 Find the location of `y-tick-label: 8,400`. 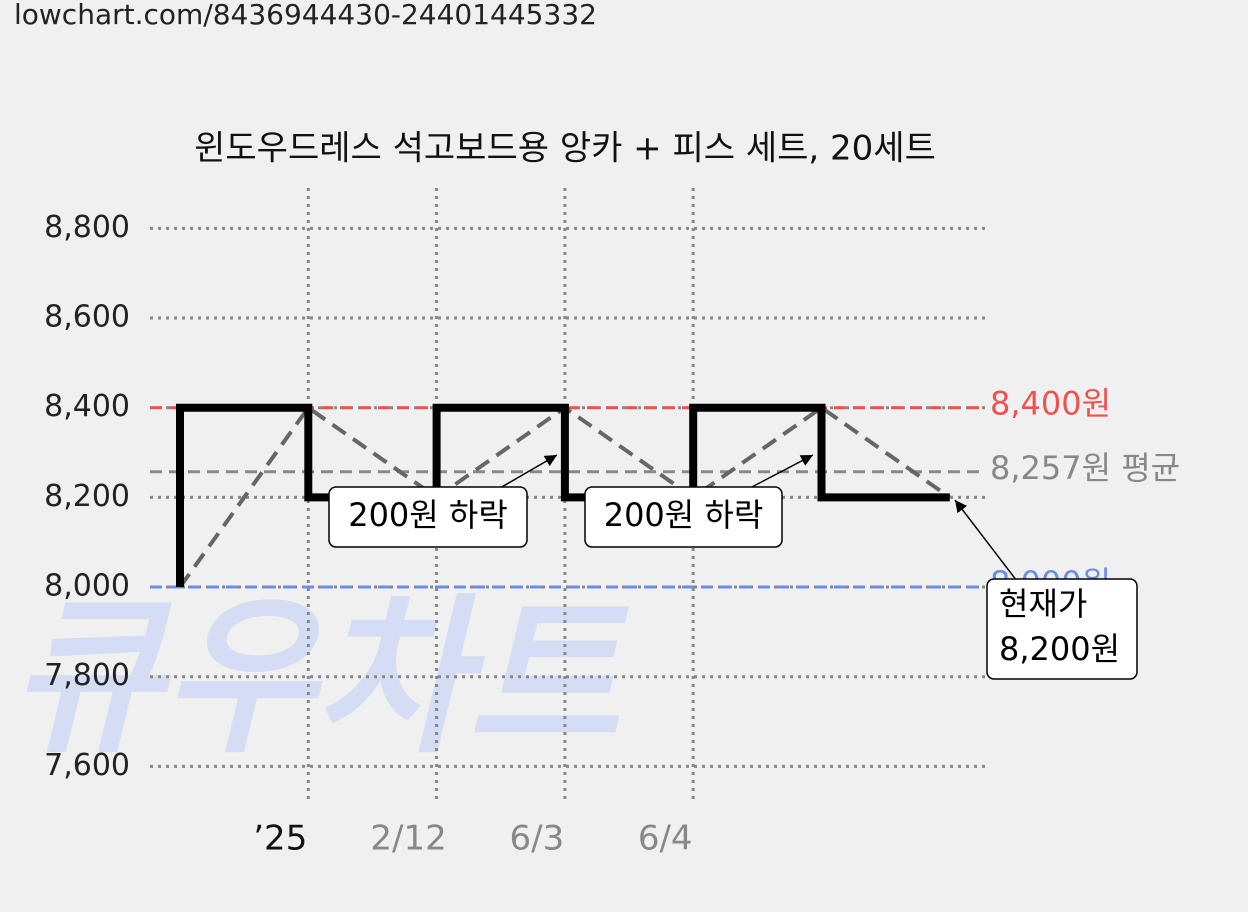

y-tick-label: 8,400 is located at coordinates (87, 406).